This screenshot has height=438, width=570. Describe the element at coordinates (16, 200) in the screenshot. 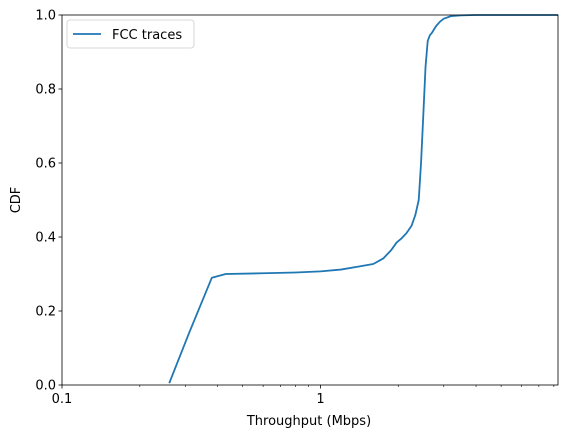

I see `y-axis-label: CDF` at that location.